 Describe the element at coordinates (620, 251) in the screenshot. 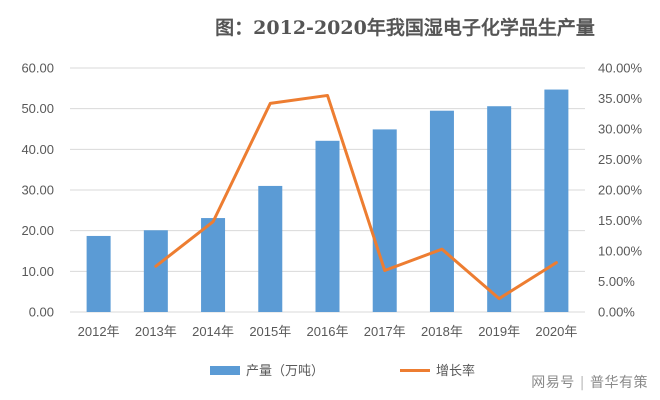

I see `y-right-tick-label: 10.00%` at that location.